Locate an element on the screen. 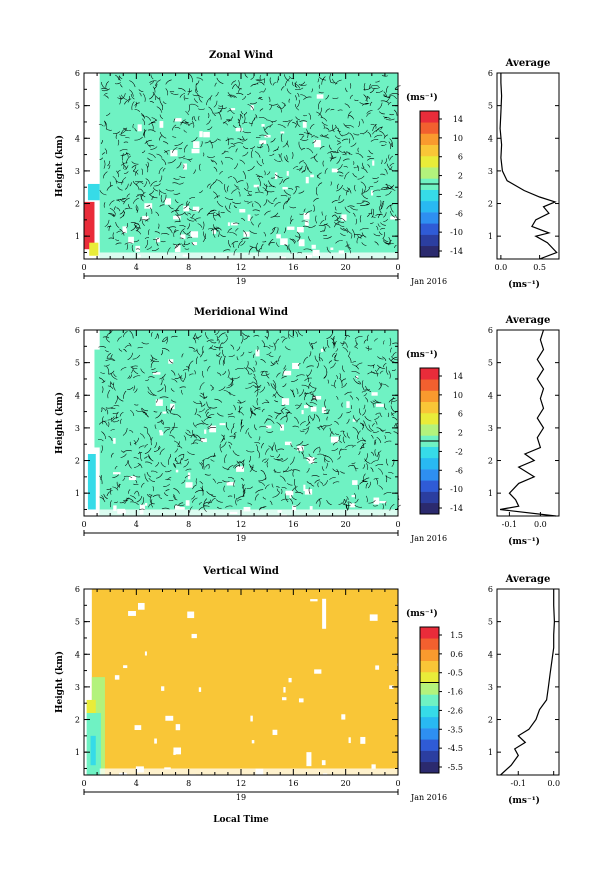 The width and height of the screenshot is (616, 873). date-axis-month: Jan 2016 is located at coordinates (428, 797).